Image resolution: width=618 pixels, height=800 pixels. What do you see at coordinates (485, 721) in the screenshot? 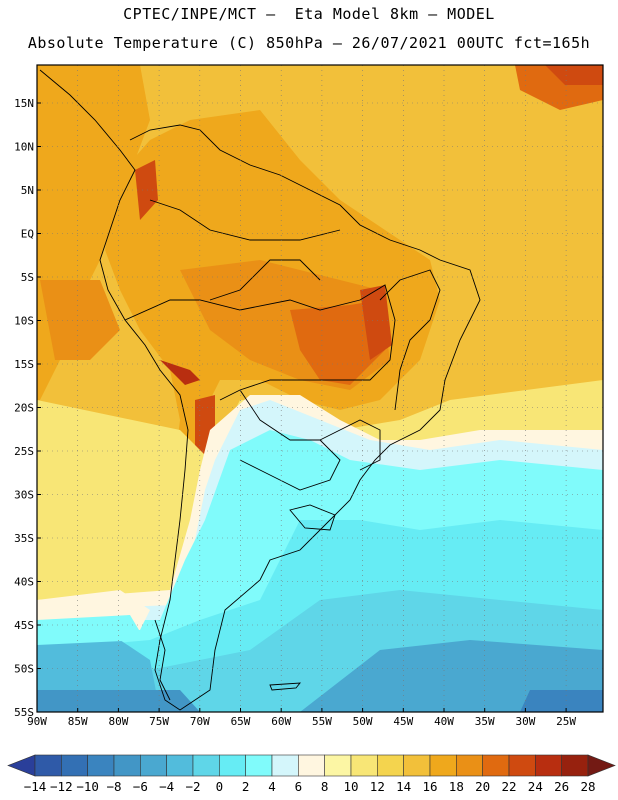
I see `lon-label: 35W` at bounding box center [485, 721].